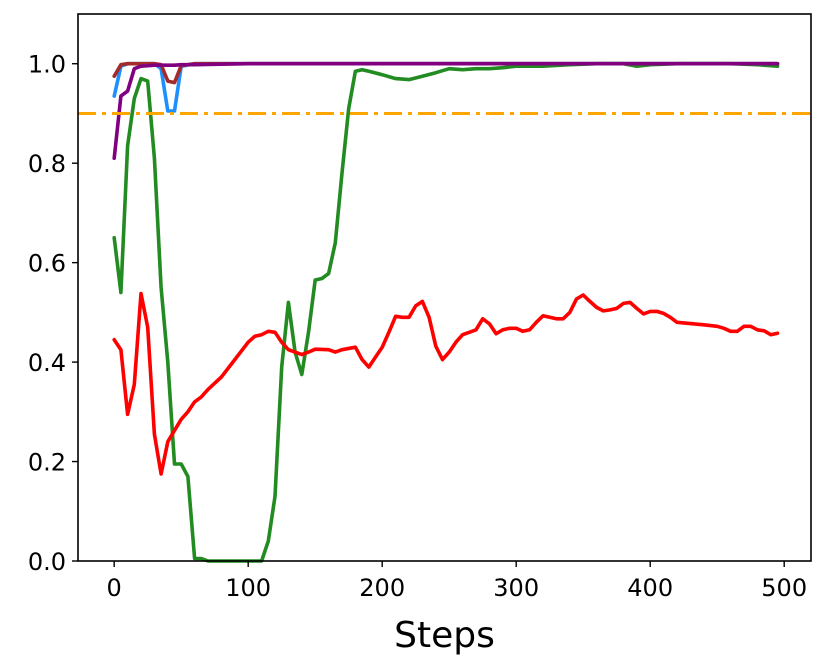 The height and width of the screenshot is (669, 830). What do you see at coordinates (248, 588) in the screenshot?
I see `x-tick-label: 100` at bounding box center [248, 588].